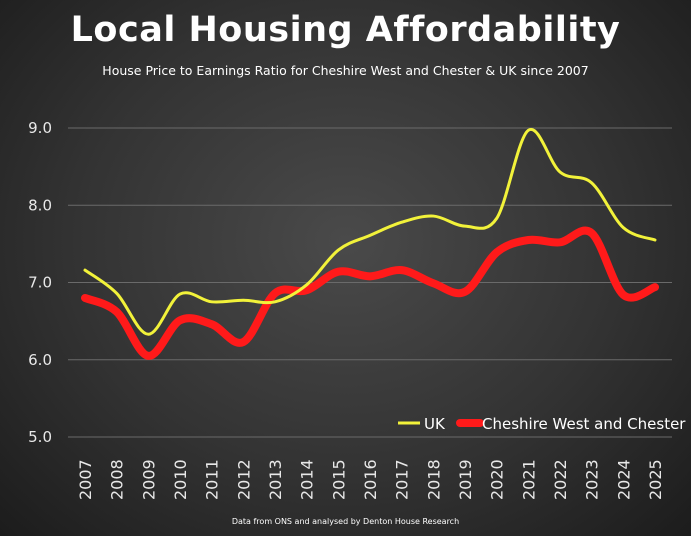  I want to click on y-tick-label: 5.0, so click(40, 437).